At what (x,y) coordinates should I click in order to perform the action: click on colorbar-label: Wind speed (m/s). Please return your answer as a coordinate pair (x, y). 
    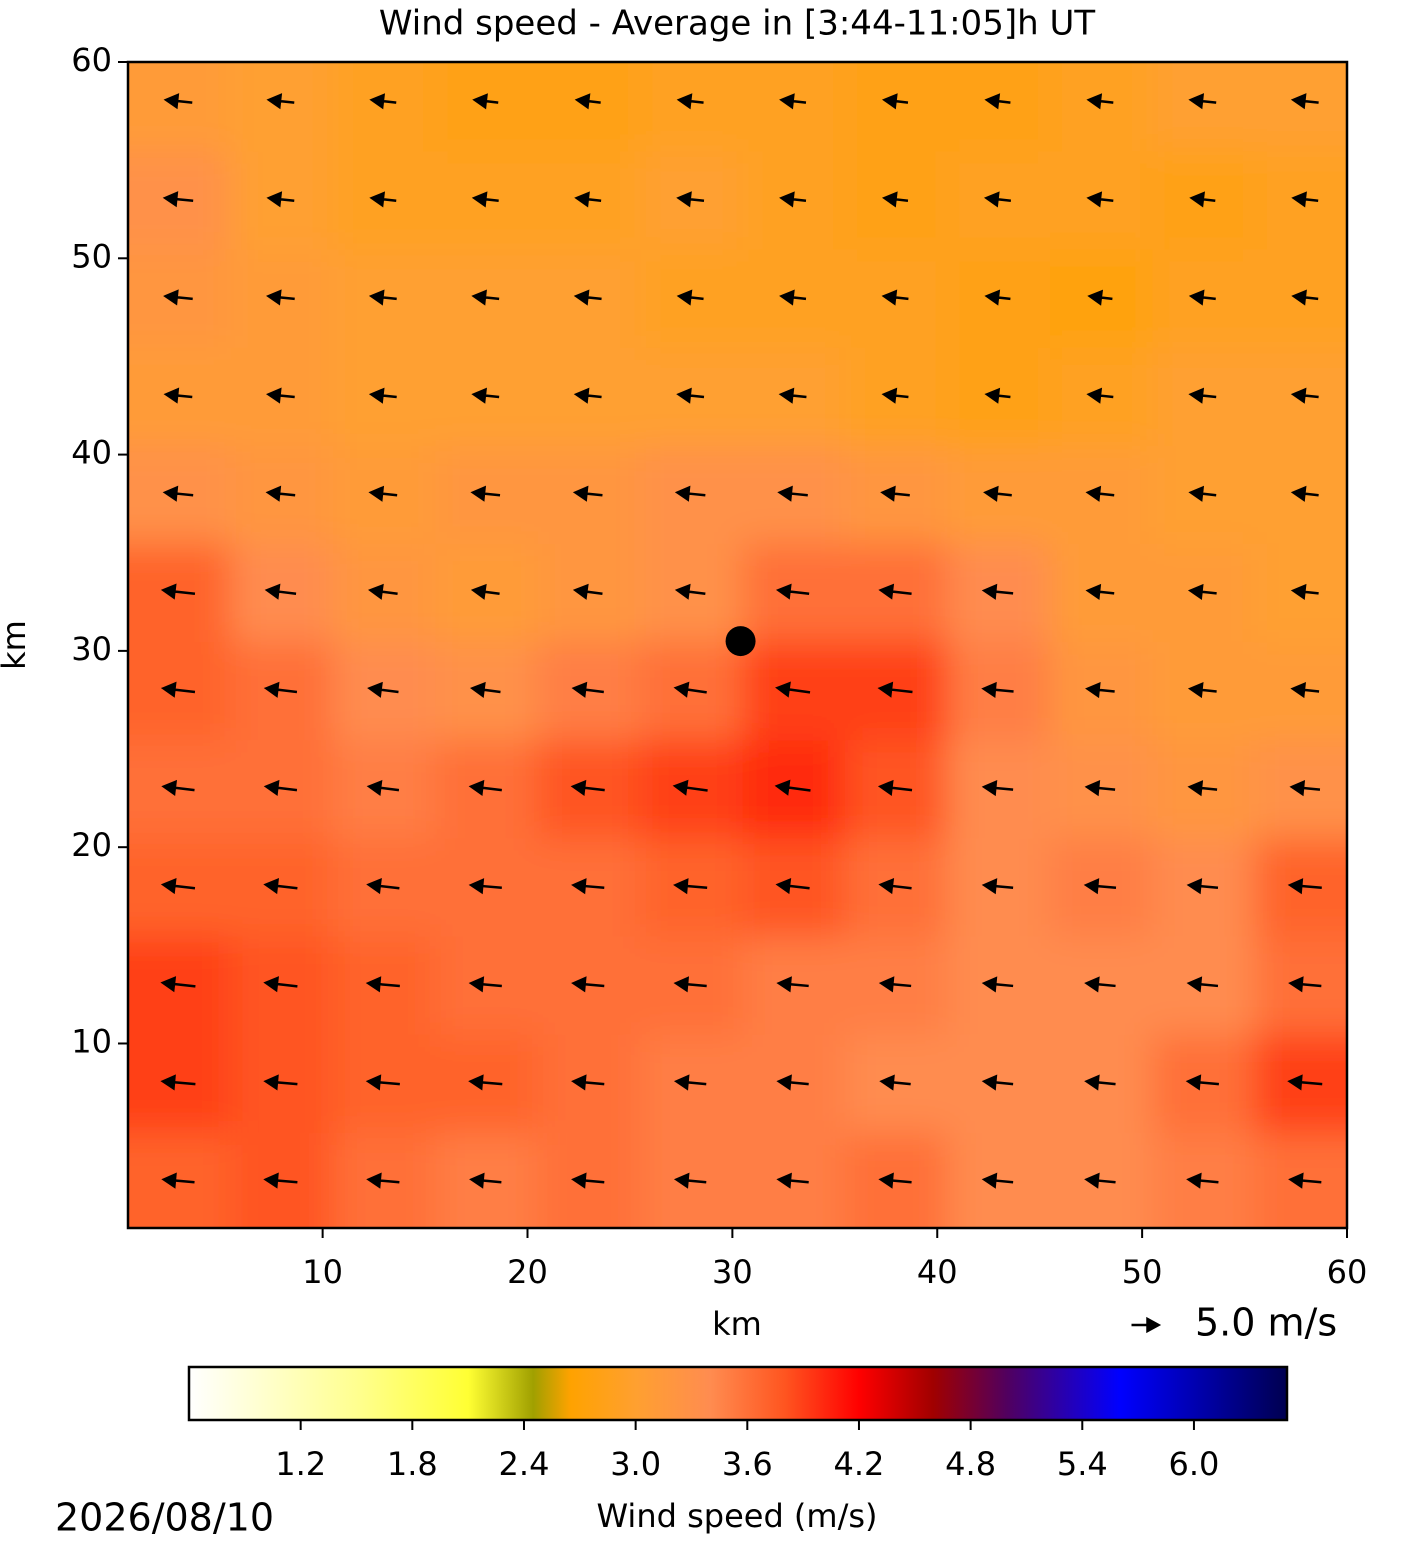
    Looking at the image, I should click on (736, 1516).